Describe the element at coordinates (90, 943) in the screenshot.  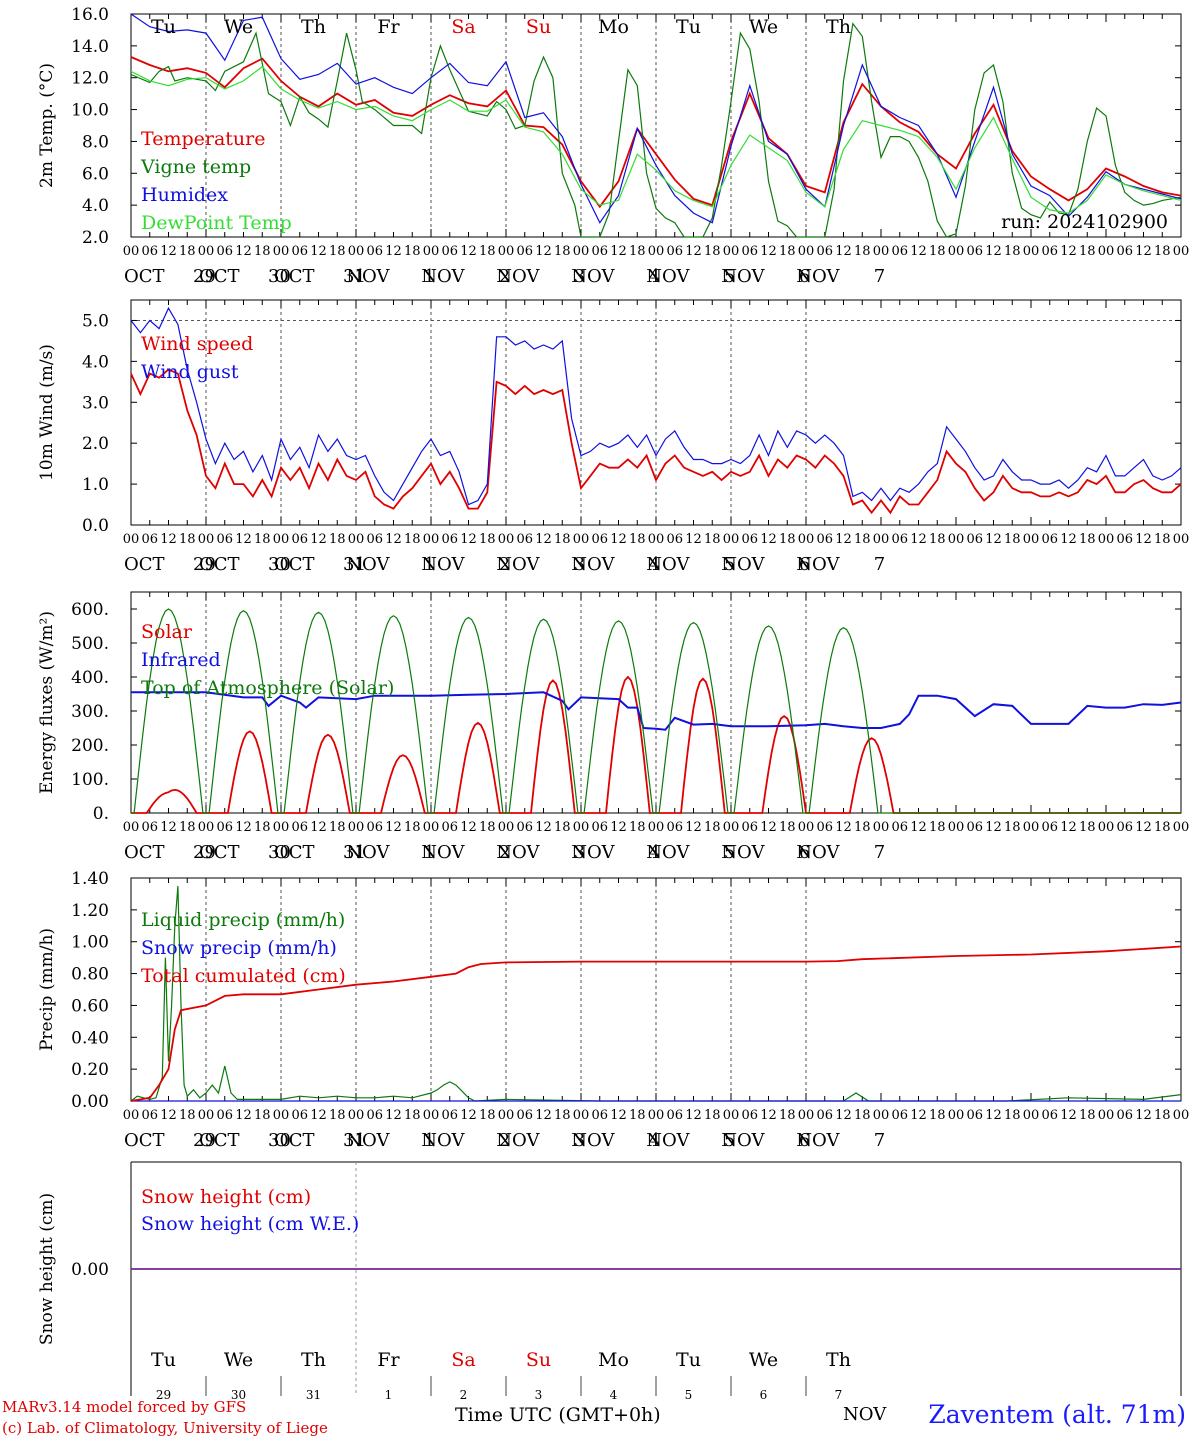
I see `y-tick-label: 1.00` at that location.